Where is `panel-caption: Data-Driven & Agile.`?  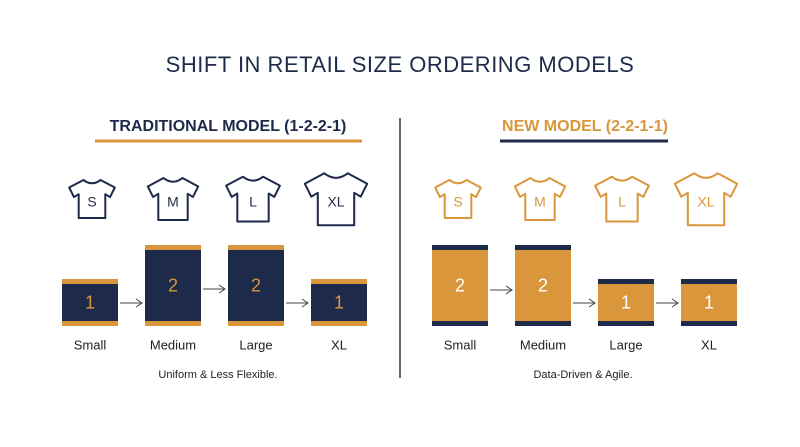
panel-caption: Data-Driven & Agile. is located at coordinates (582, 375).